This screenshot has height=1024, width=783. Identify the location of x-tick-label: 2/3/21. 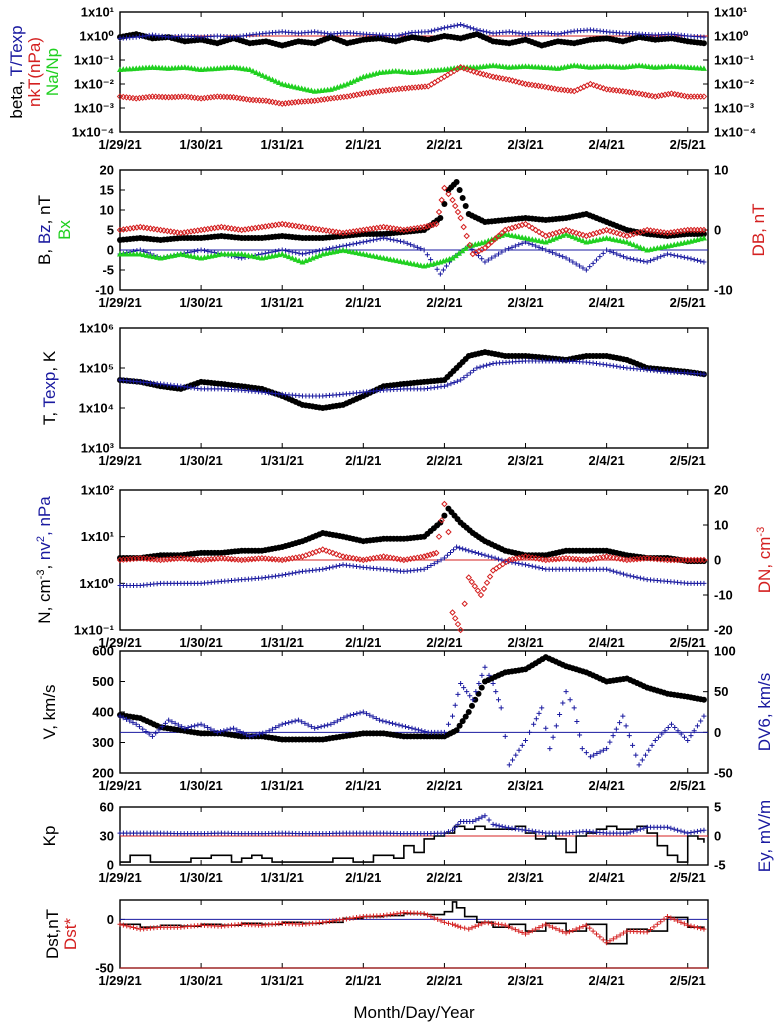
(525, 980).